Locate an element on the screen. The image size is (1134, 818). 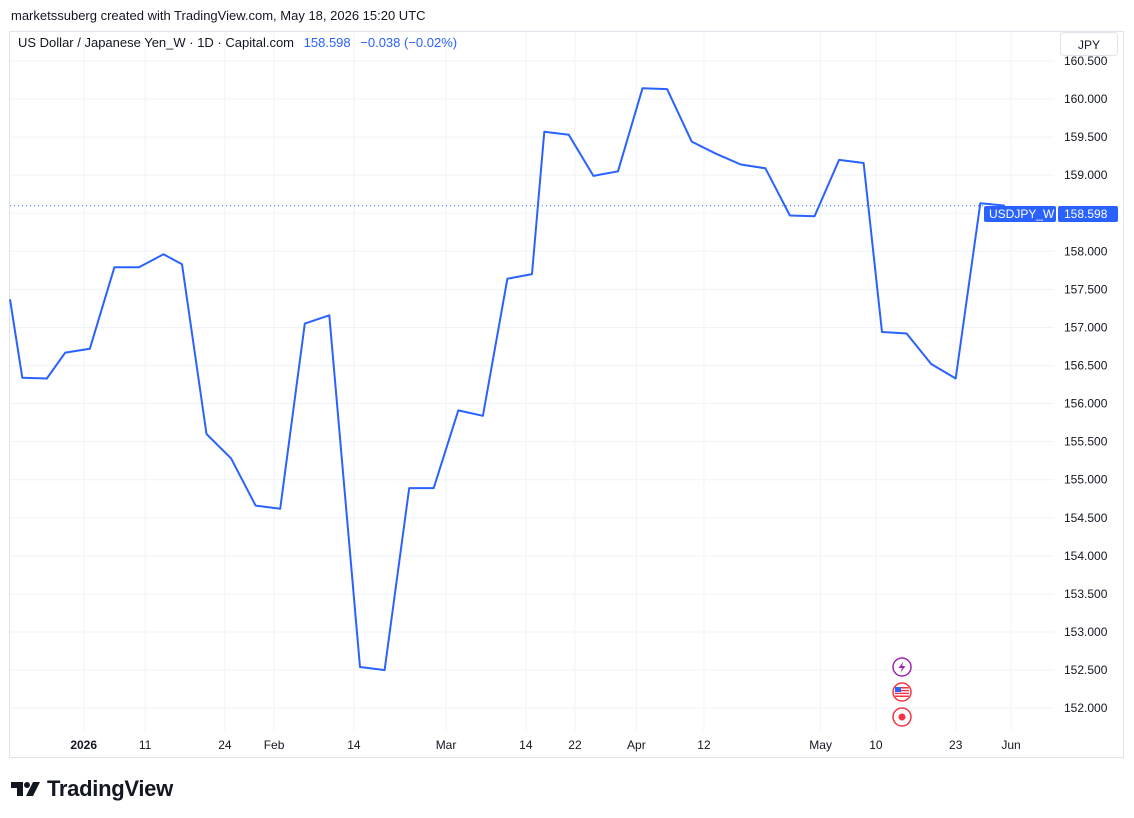
x-tick-label: 22 is located at coordinates (575, 745).